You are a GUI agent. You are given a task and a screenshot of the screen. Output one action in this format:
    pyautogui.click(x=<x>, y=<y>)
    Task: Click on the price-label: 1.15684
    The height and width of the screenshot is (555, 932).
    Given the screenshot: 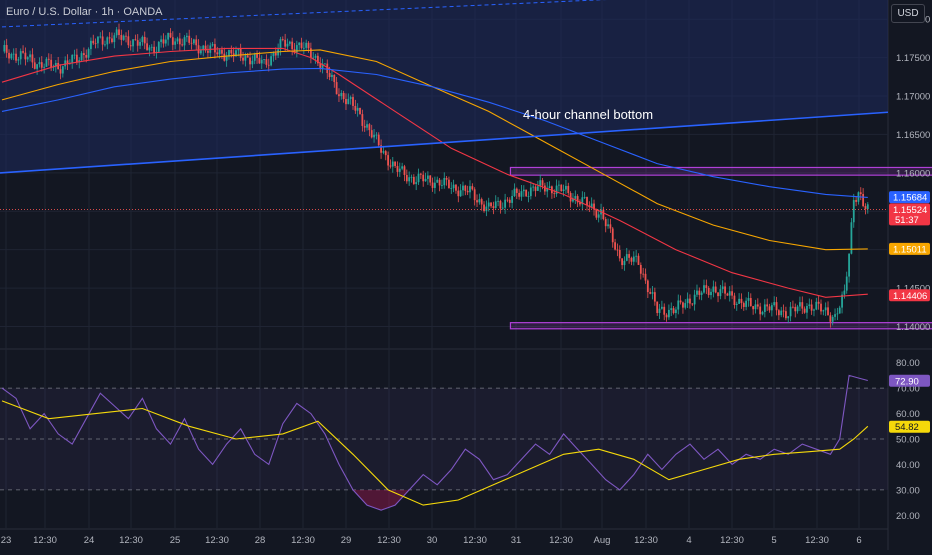 What is the action you would take?
    pyautogui.click(x=910, y=198)
    